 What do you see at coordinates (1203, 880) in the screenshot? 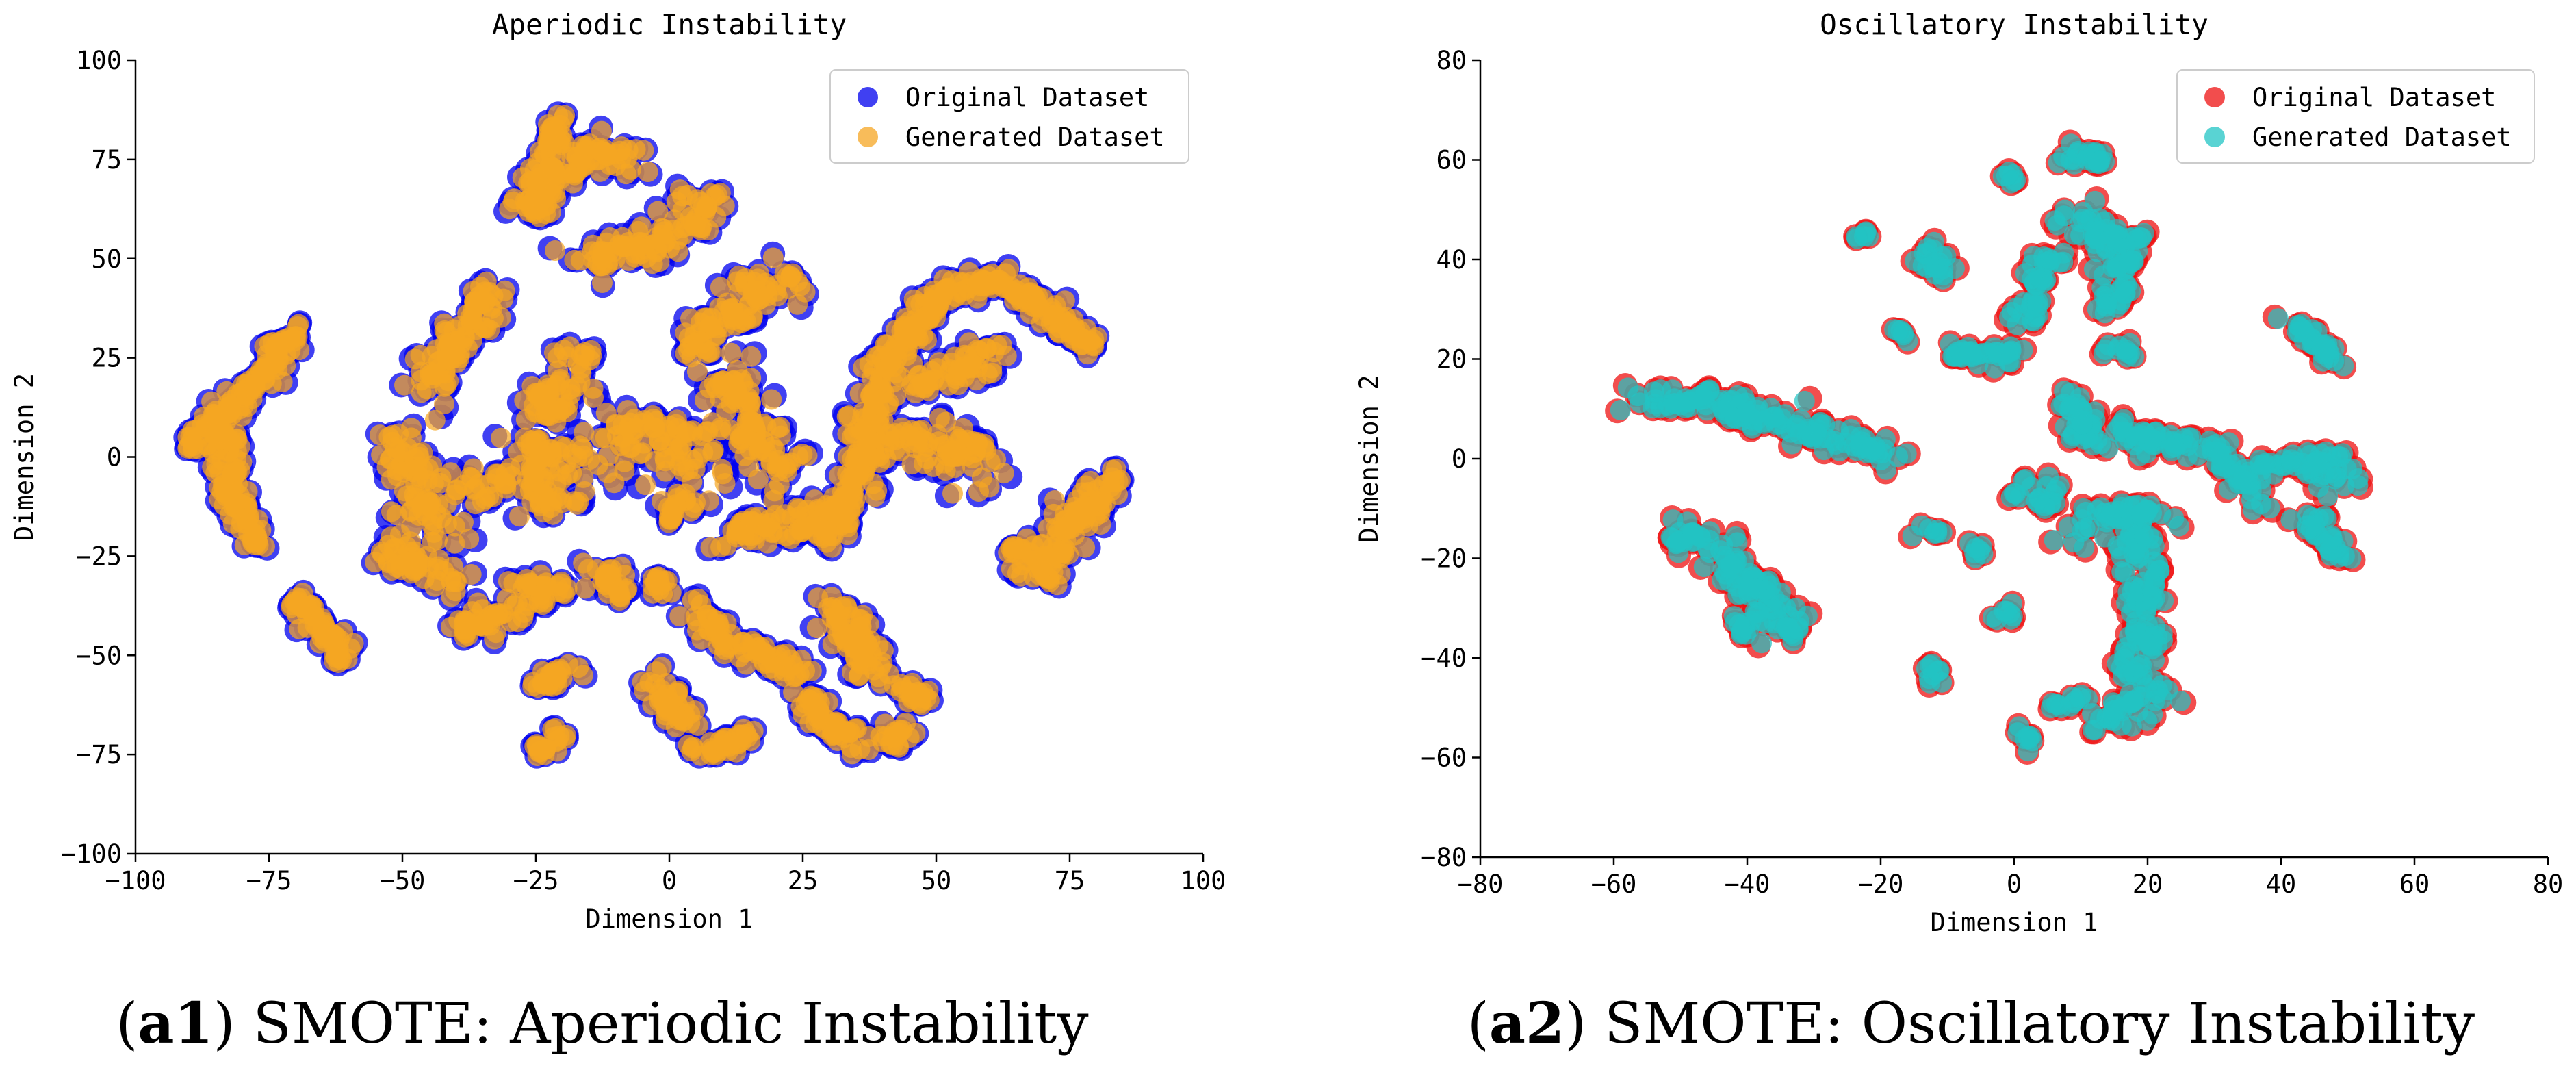
I see `x-tick-label: 100` at bounding box center [1203, 880].